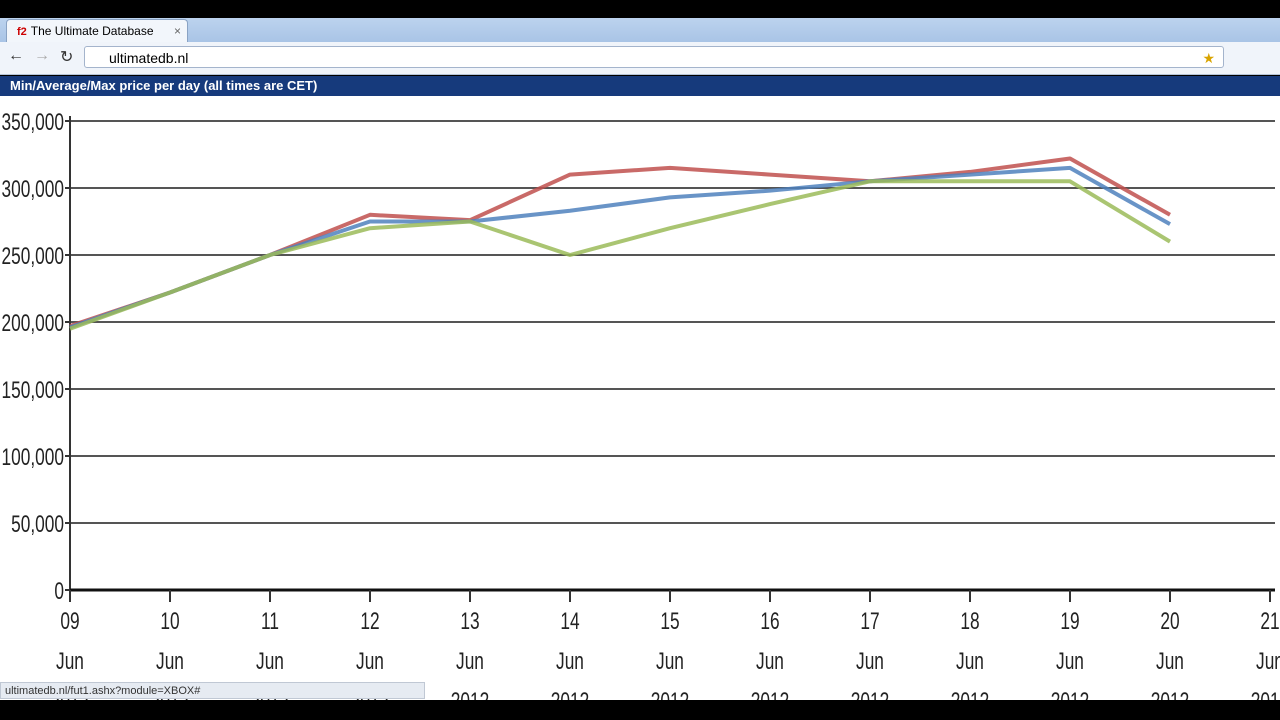 Image resolution: width=1280 pixels, height=720 pixels. Describe the element at coordinates (570, 654) in the screenshot. I see `x-tick-label: 14 Jun 2012` at that location.